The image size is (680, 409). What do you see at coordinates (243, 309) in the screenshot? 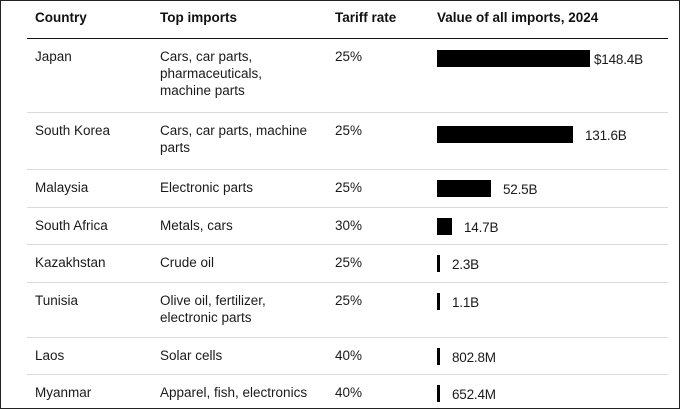
I see `imports-cell: Olive oil, fertilizer, electronic parts` at bounding box center [243, 309].